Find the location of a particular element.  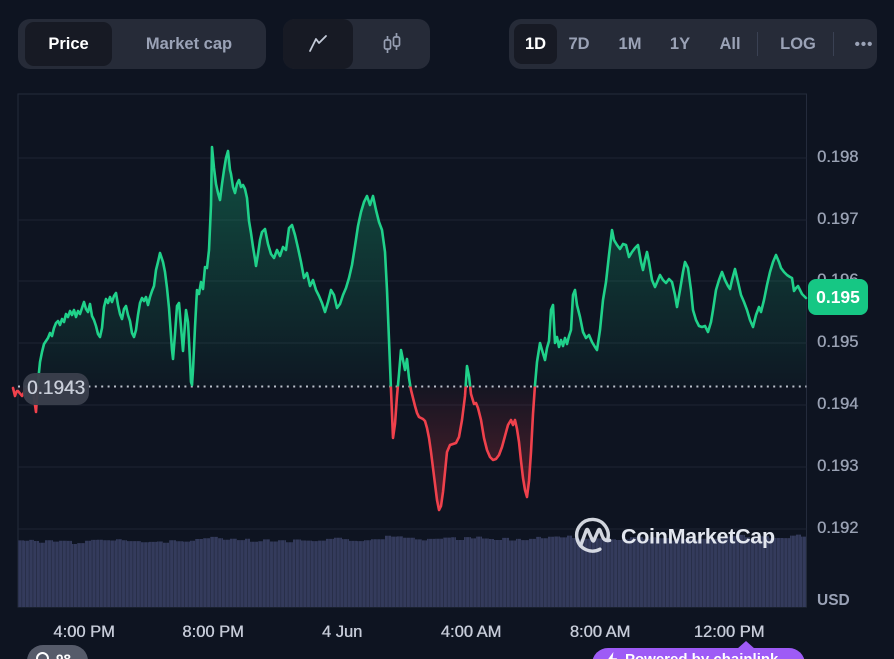

svg-text: CoinMarketCap is located at coordinates (698, 537).